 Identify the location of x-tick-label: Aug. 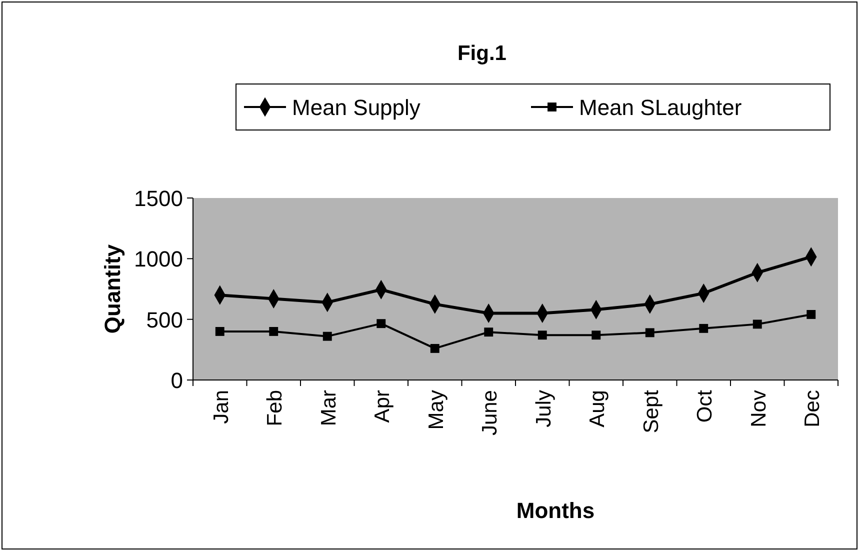
(598, 409).